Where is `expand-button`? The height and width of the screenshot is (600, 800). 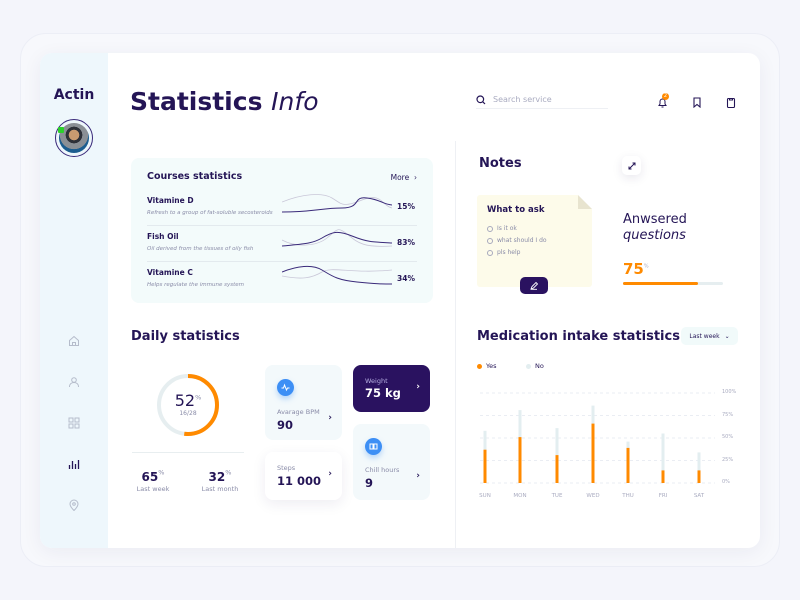
expand-button is located at coordinates (631, 165).